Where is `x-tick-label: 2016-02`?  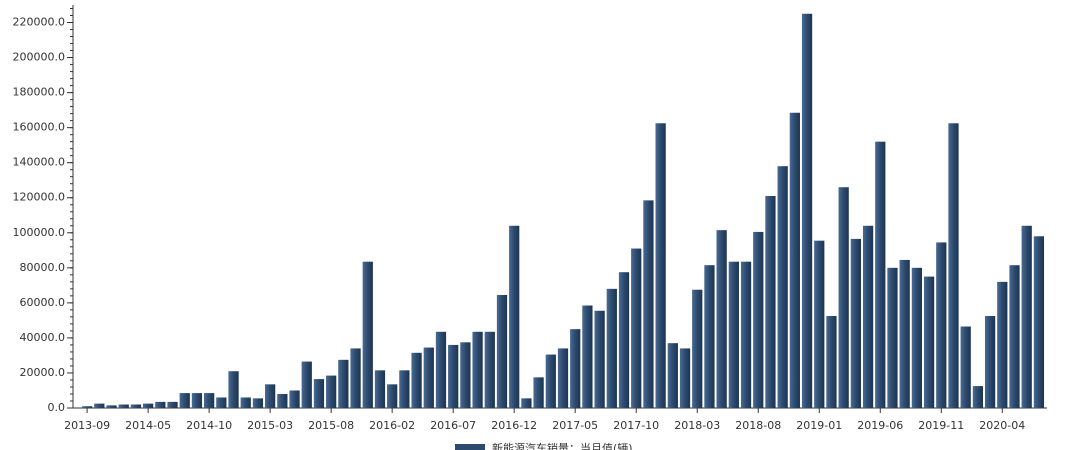 x-tick-label: 2016-02 is located at coordinates (392, 425).